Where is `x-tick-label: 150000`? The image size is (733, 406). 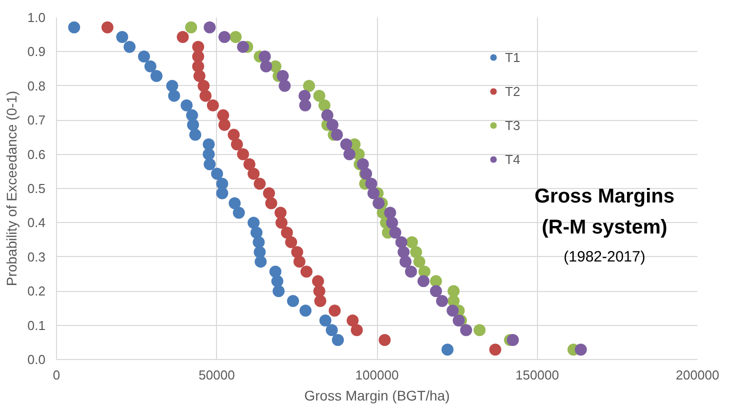 x-tick-label: 150000 is located at coordinates (537, 375).